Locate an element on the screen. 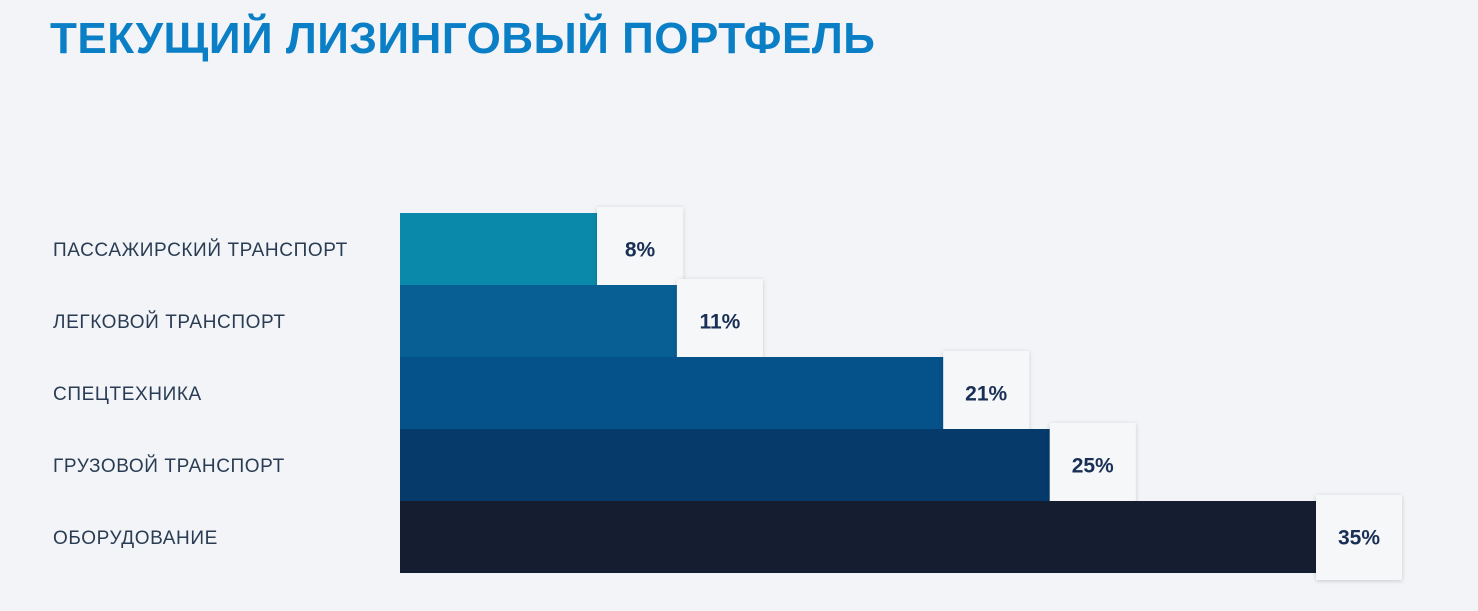 This screenshot has height=611, width=1478. value-label-3: 21% is located at coordinates (986, 394).